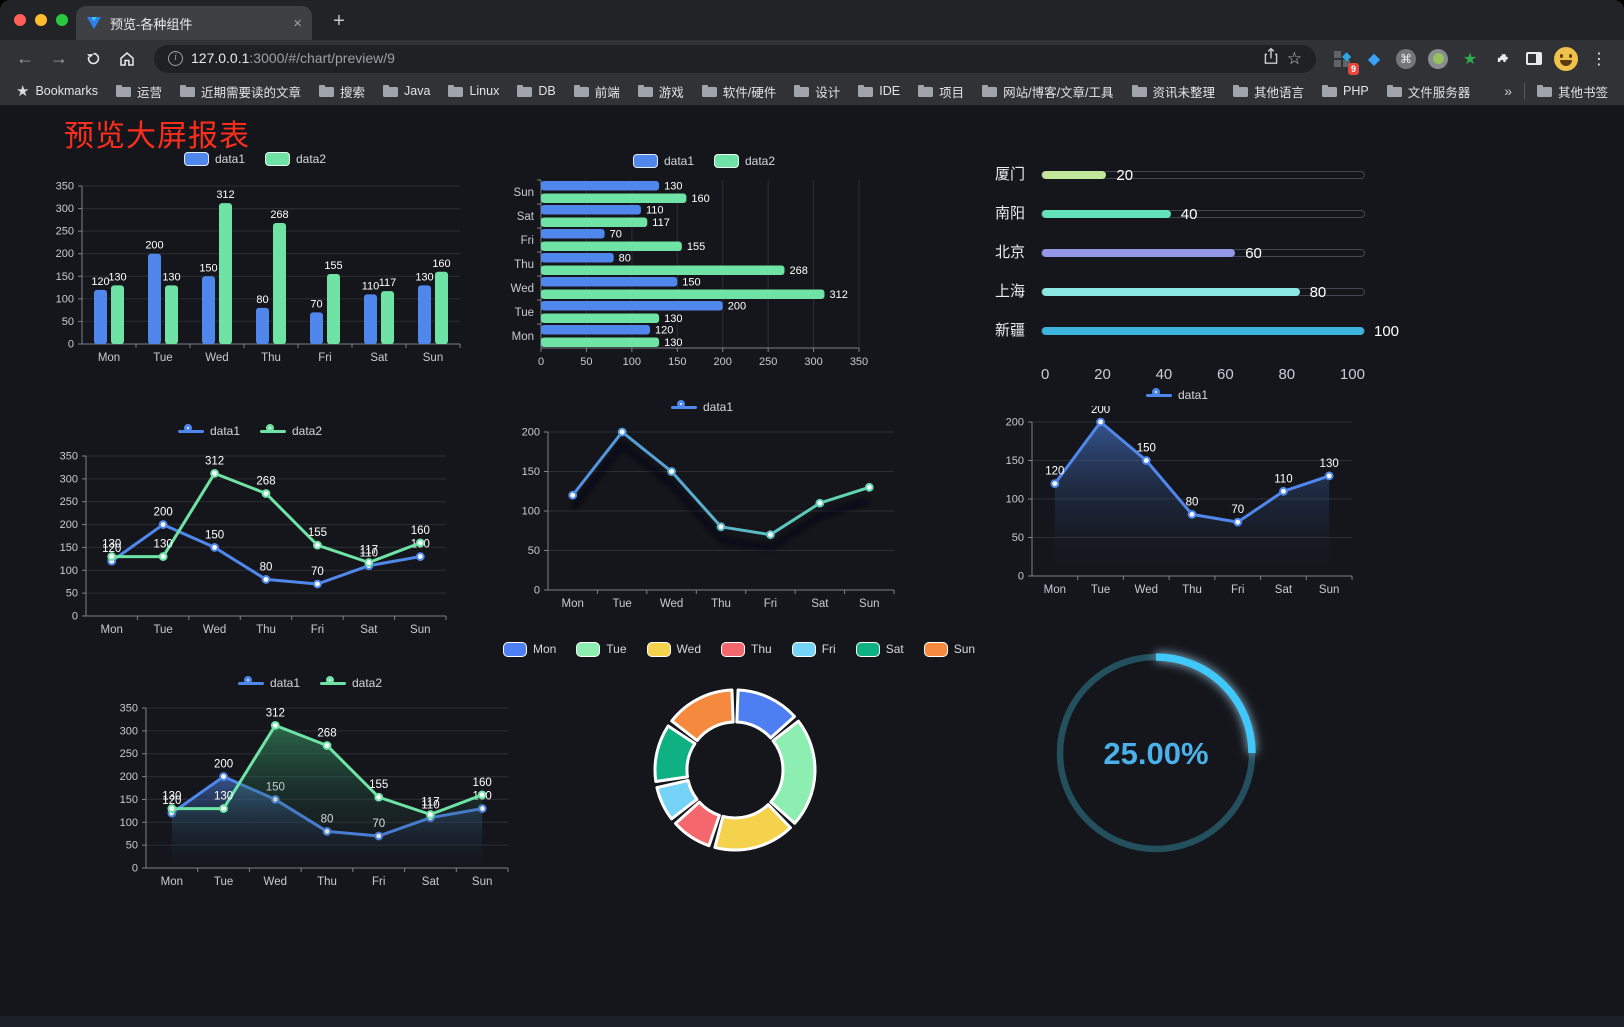 The height and width of the screenshot is (1027, 1624). What do you see at coordinates (220, 57) in the screenshot?
I see `url-host: 127.0.0.1` at bounding box center [220, 57].